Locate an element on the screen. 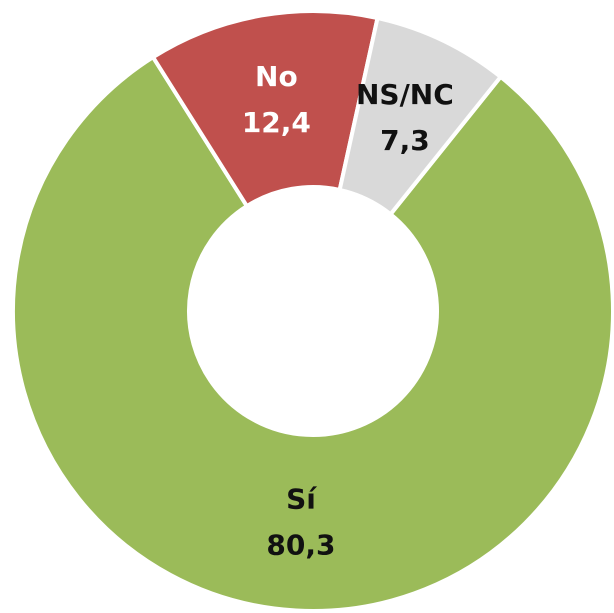  slice-value-label: 12,4 is located at coordinates (276, 122).